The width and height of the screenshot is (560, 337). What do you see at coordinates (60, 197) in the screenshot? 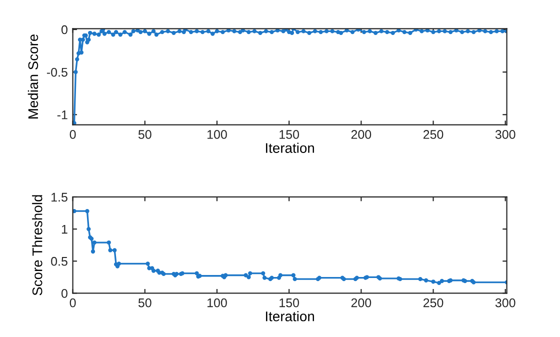
I see `y-tick-label: 1.5` at bounding box center [60, 197].